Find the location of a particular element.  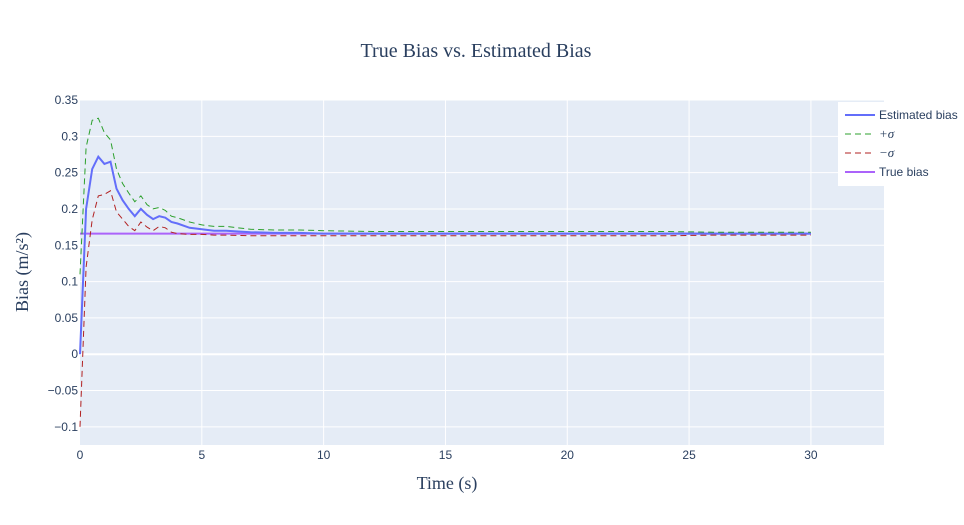

legend-label: True bias is located at coordinates (904, 172).